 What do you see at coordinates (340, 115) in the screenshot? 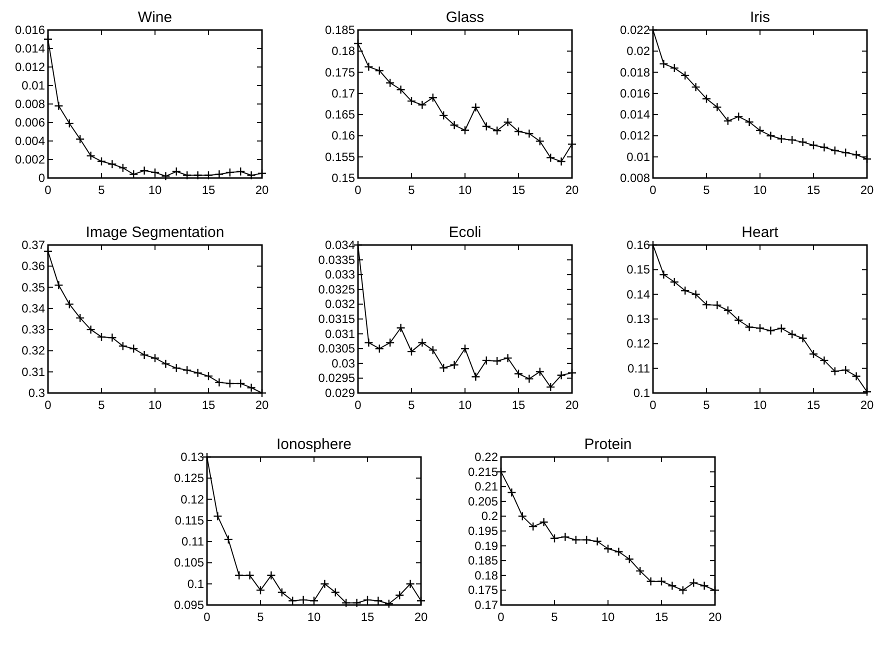
I see `y-tick-label: 0.165` at bounding box center [340, 115].